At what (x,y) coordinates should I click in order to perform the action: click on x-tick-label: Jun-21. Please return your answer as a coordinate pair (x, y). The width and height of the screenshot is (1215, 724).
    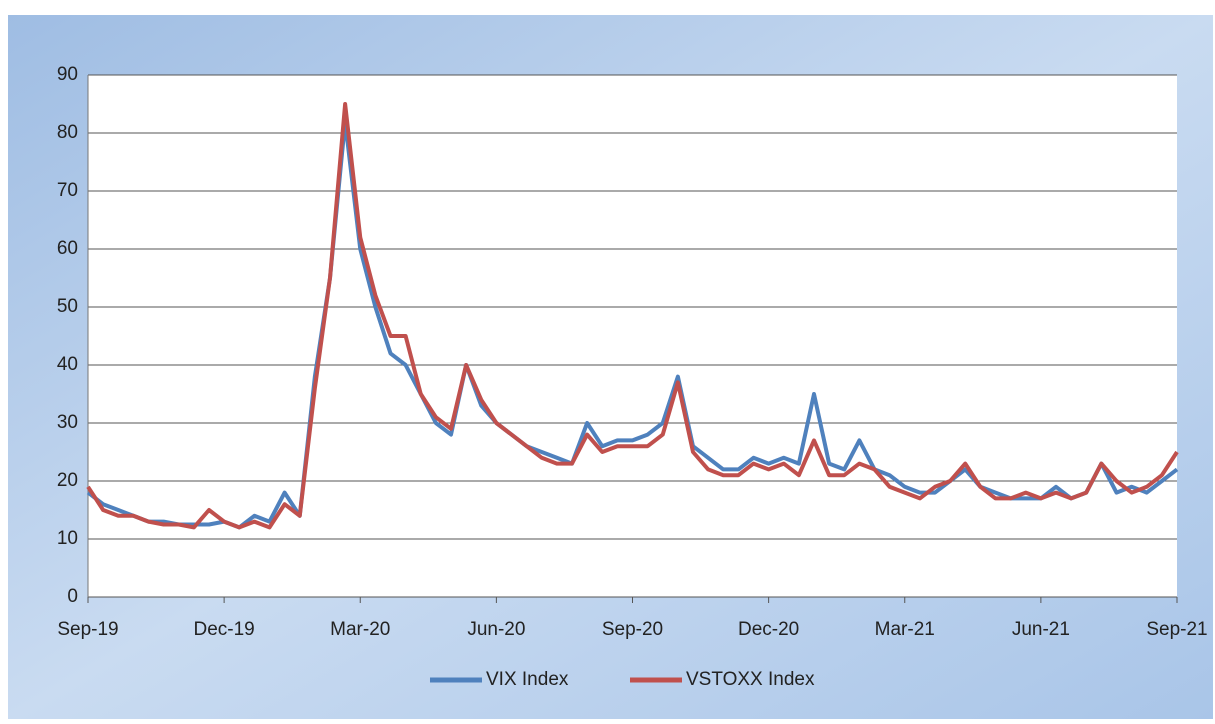
    Looking at the image, I should click on (1041, 629).